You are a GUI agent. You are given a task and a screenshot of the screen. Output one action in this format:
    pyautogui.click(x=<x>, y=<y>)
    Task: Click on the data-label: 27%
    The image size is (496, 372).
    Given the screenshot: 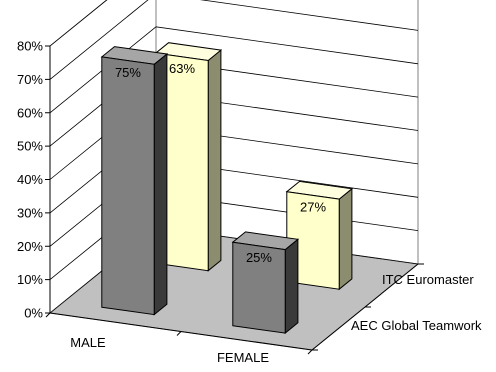 What is the action you would take?
    pyautogui.click(x=313, y=207)
    